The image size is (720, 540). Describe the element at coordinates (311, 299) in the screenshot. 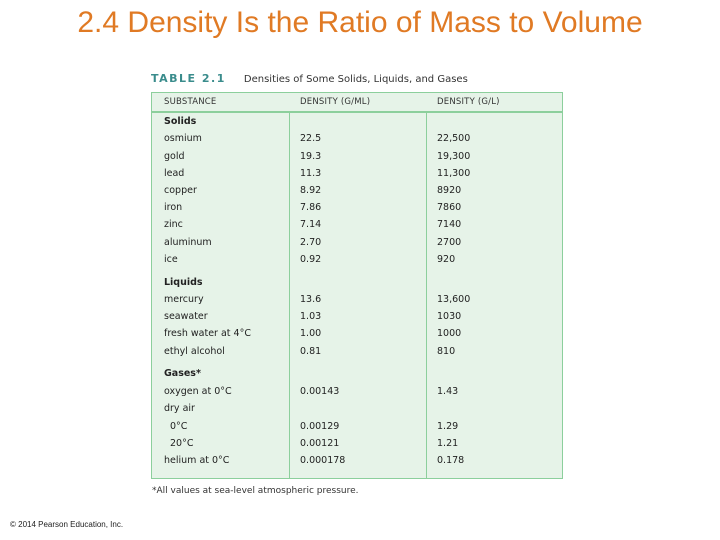

I see `density-g-ml-cell: 13.6` at that location.